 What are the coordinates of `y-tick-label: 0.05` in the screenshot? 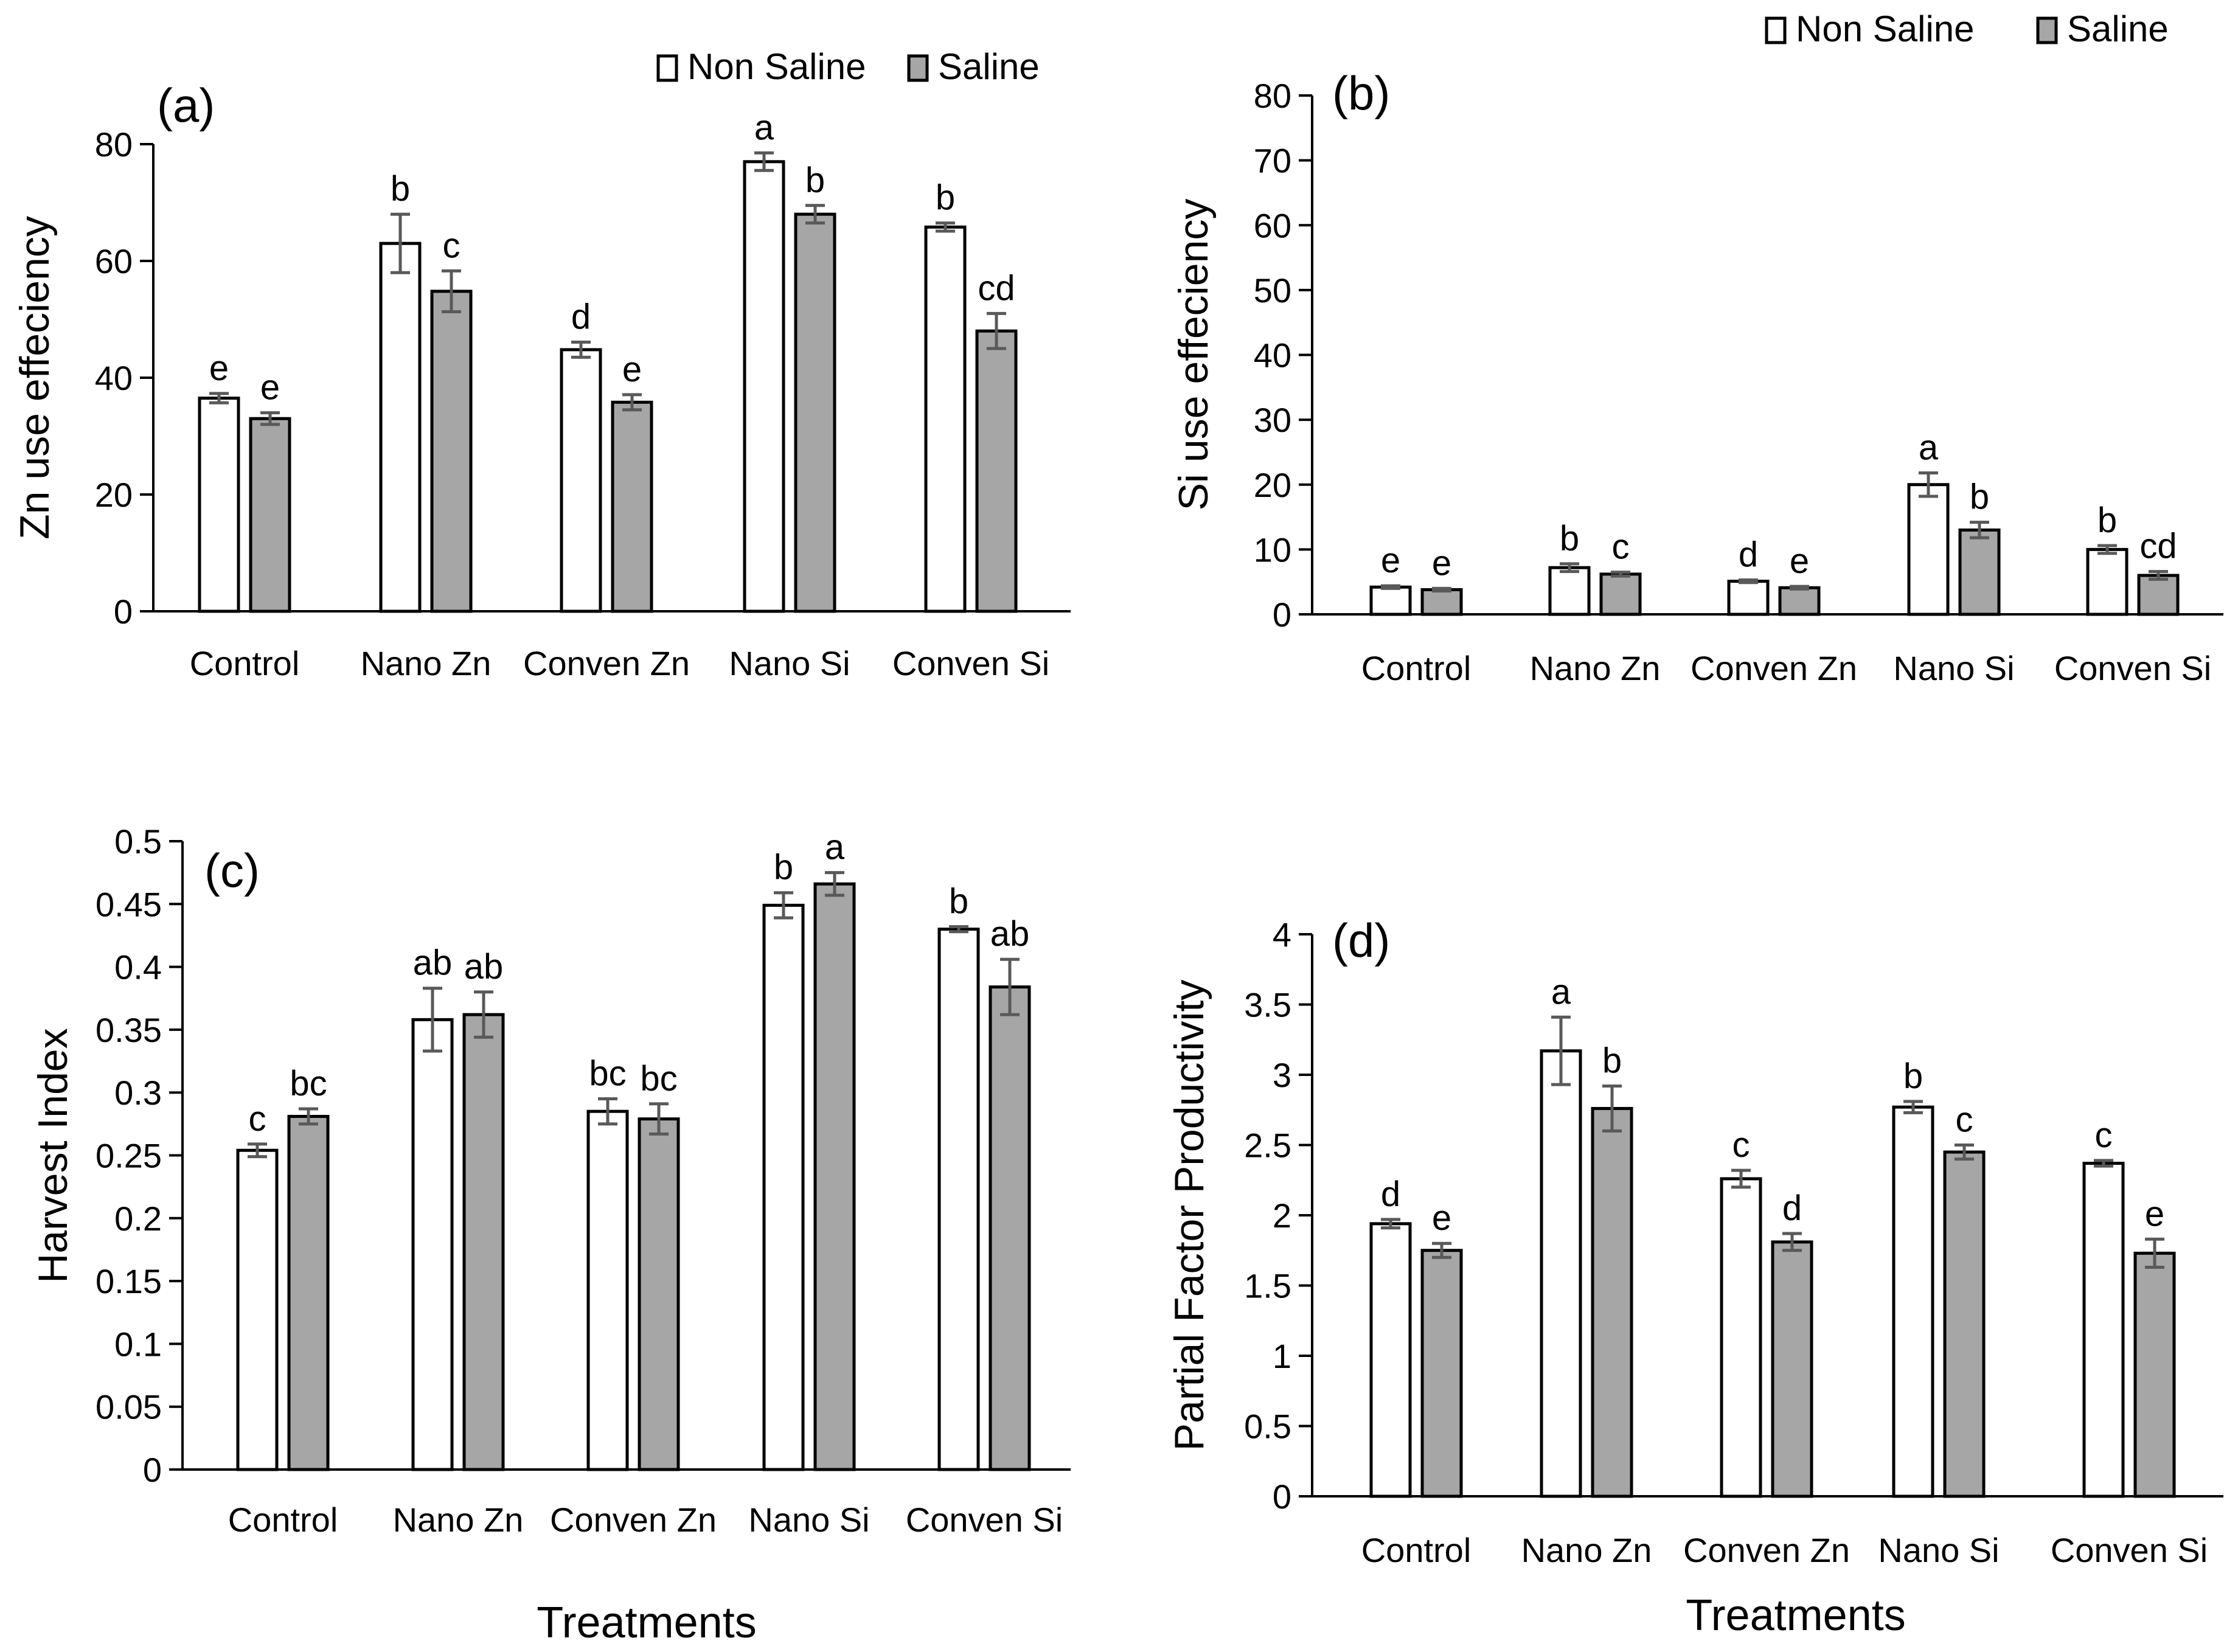 It's located at (129, 1407).